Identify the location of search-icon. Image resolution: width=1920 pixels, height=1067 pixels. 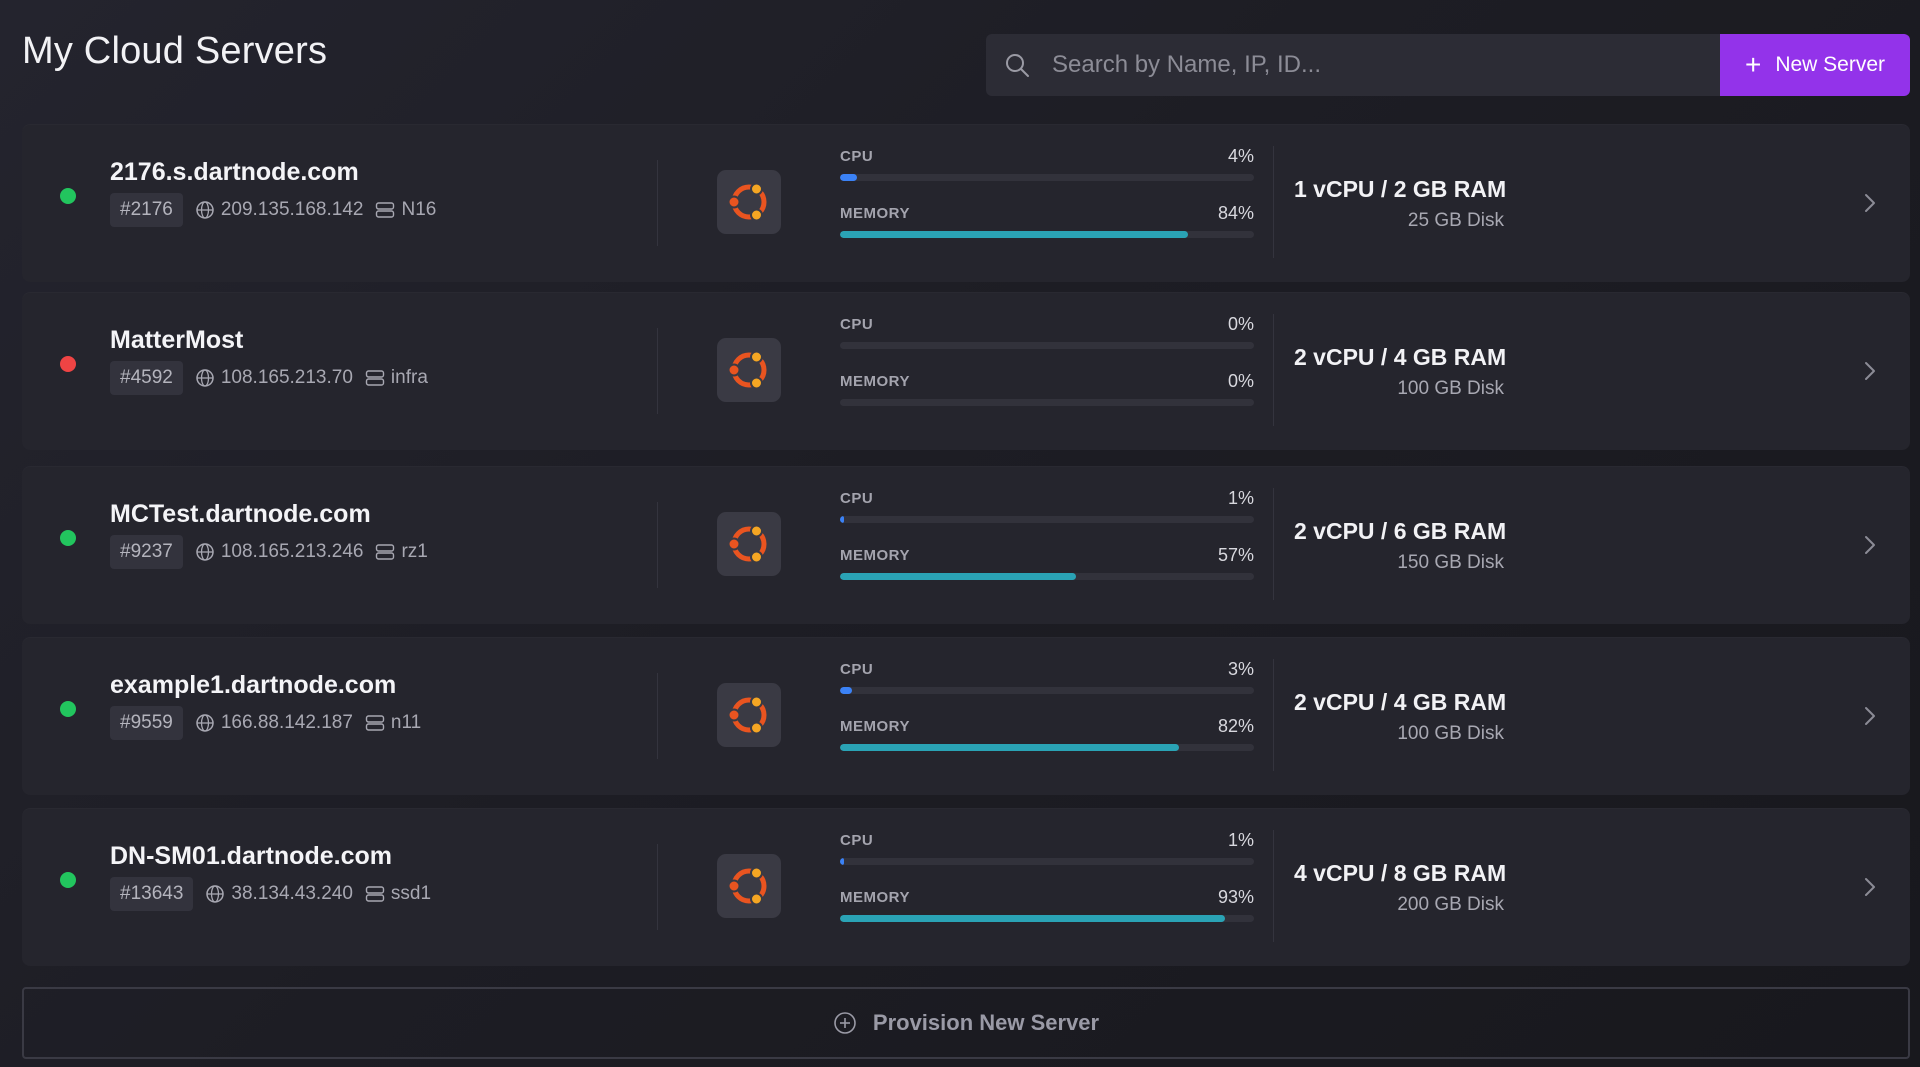
(1017, 65).